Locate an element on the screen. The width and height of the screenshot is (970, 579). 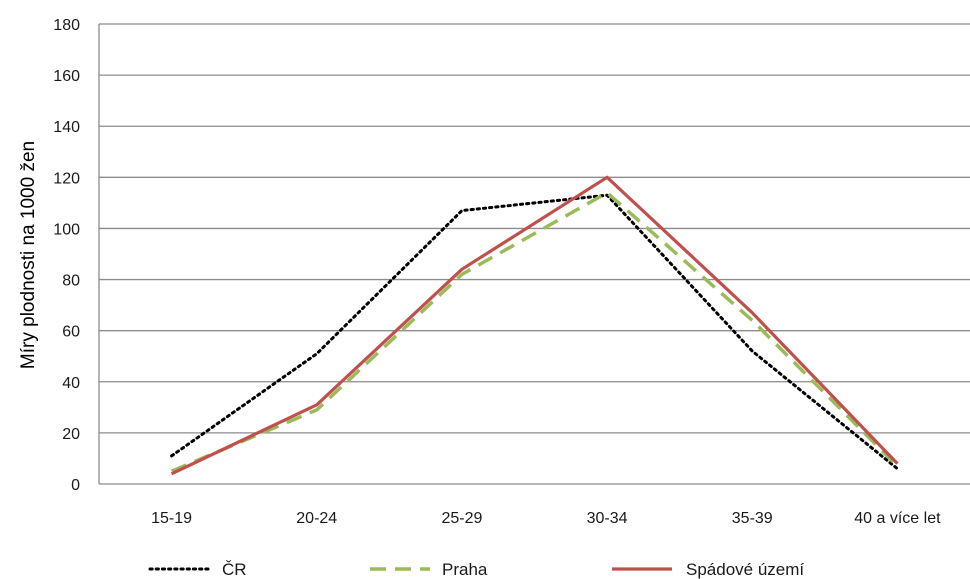
x-tick-label: 40 a více let is located at coordinates (897, 518).